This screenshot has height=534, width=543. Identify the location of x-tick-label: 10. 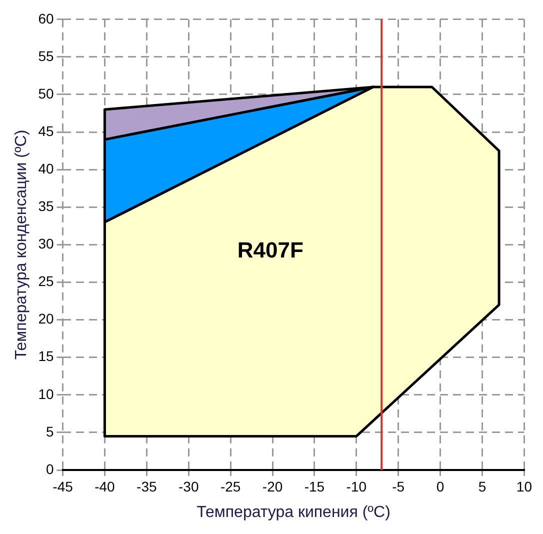
(524, 486).